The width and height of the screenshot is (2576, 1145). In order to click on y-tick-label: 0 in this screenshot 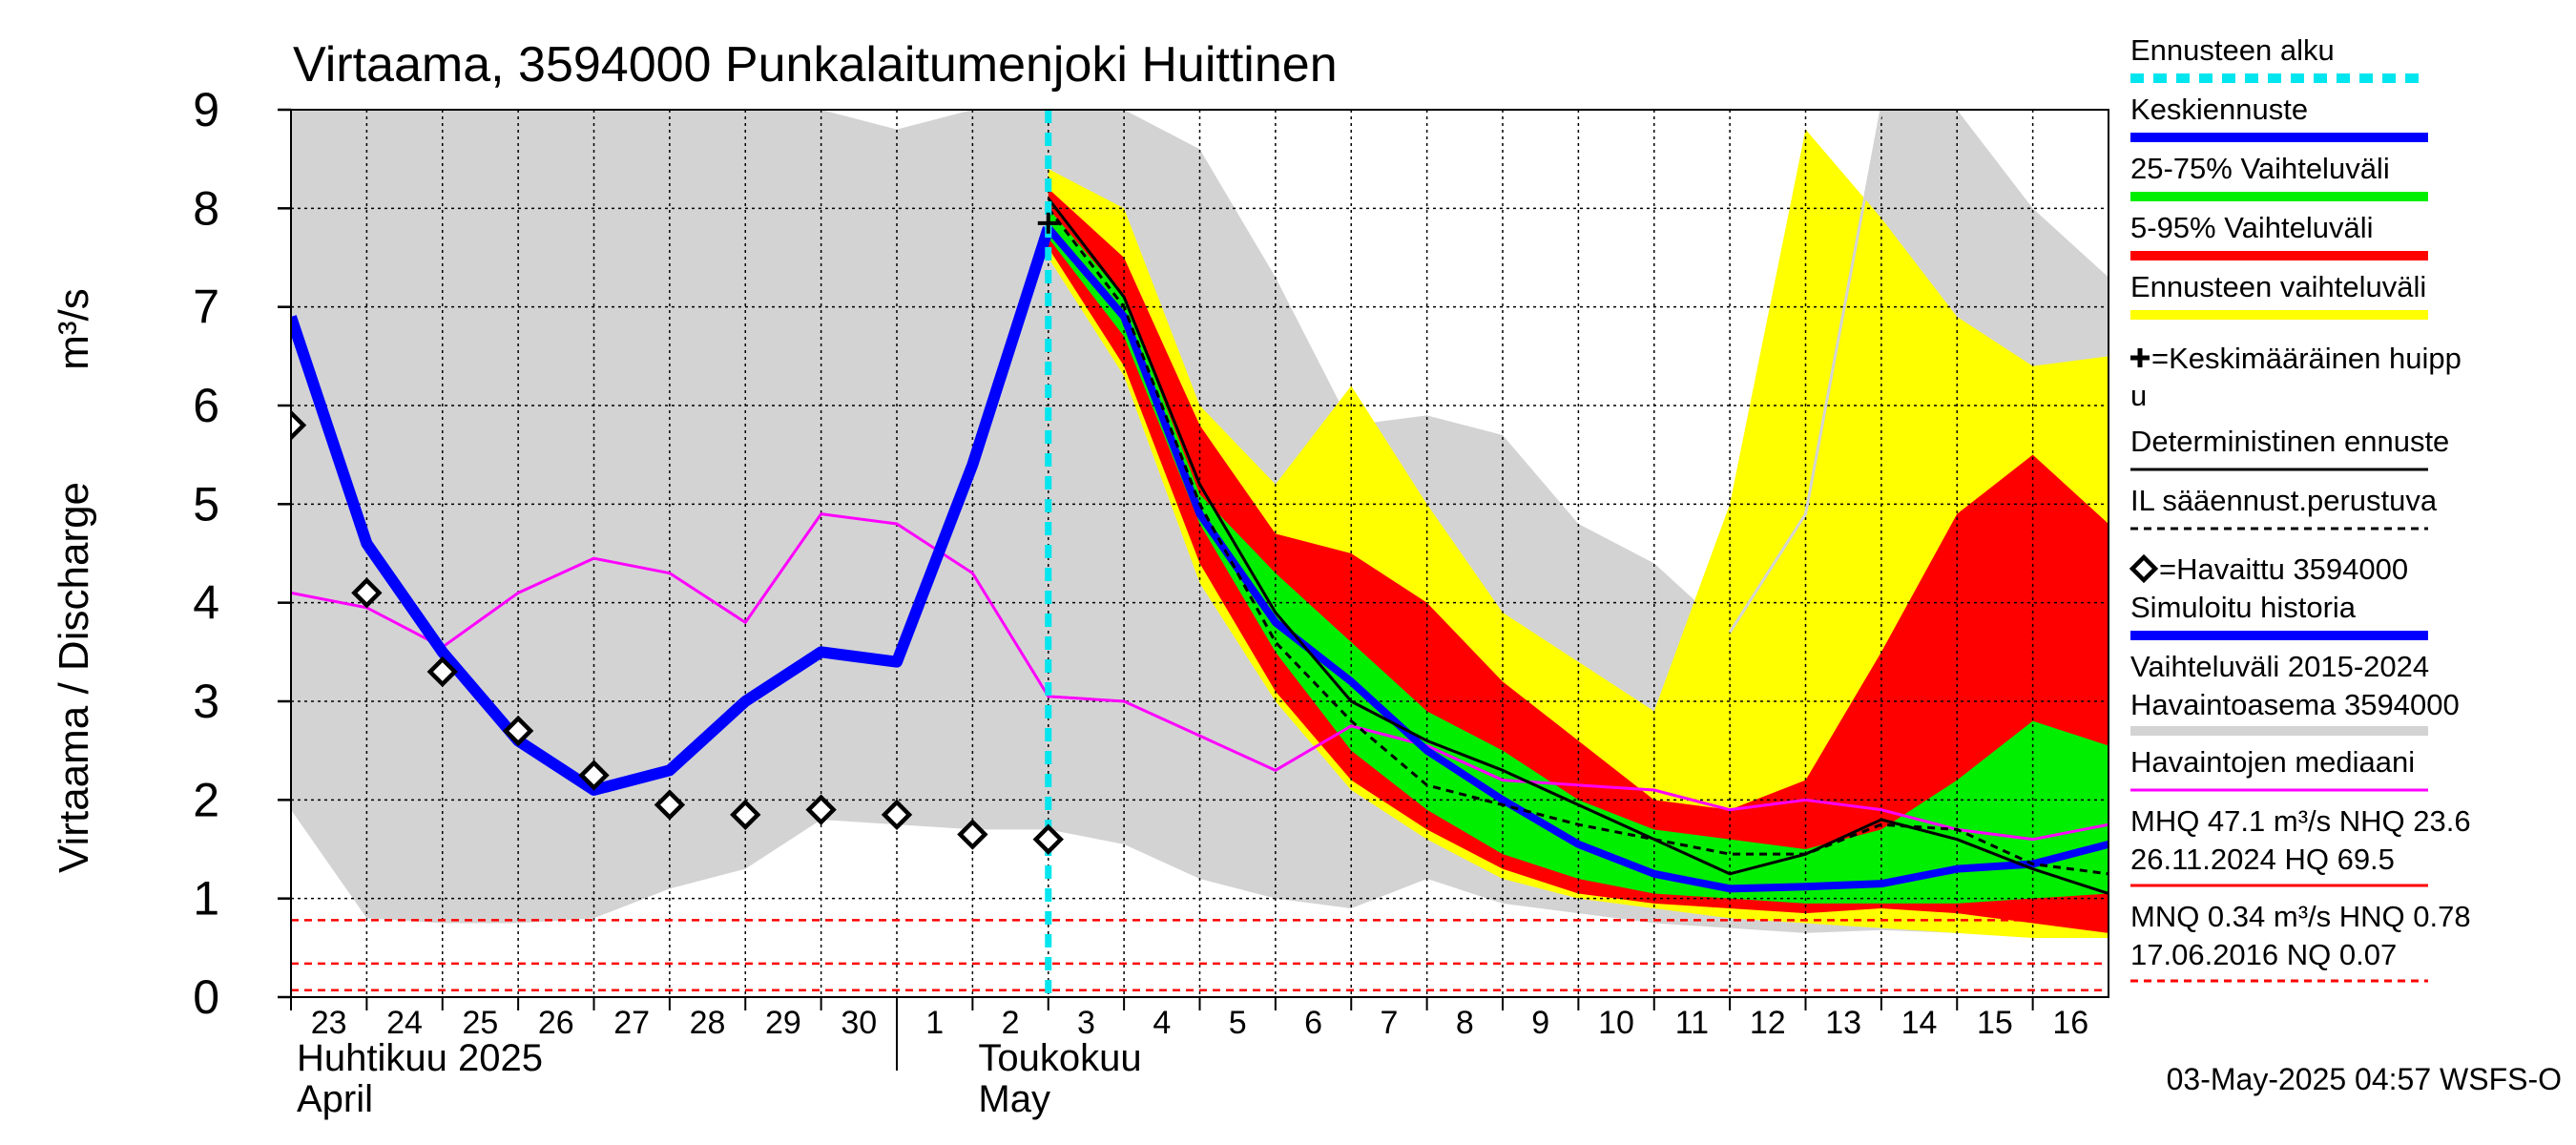, I will do `click(206, 997)`.